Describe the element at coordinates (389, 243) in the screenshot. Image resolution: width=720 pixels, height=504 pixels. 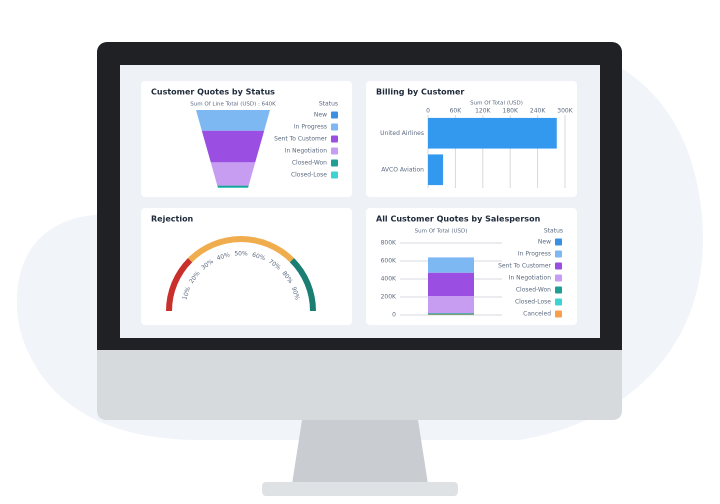
I see `y-tick-label: 800K` at that location.